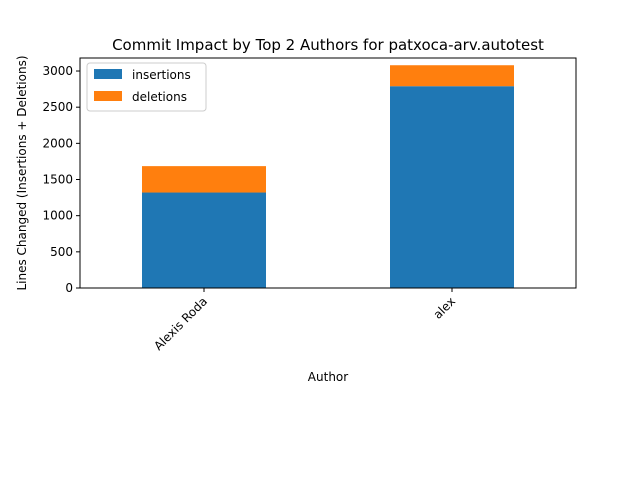 This screenshot has width=640, height=485. What do you see at coordinates (57, 180) in the screenshot?
I see `y-tick-label: 1500` at bounding box center [57, 180].